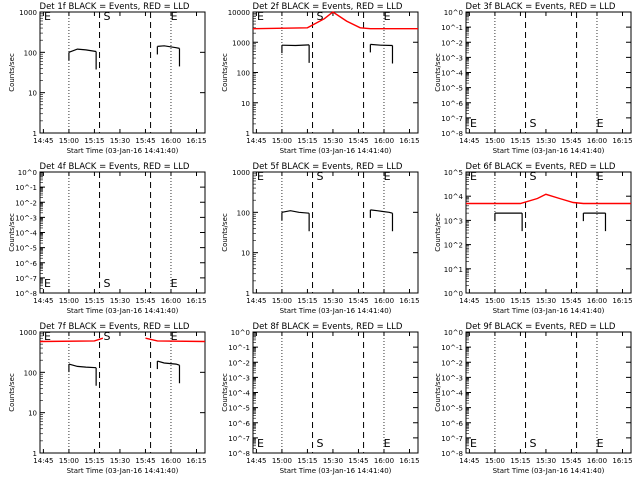 This screenshot has width=640, height=484. Describe the element at coordinates (171, 301) in the screenshot. I see `x-tick-label: 16:00` at that location.